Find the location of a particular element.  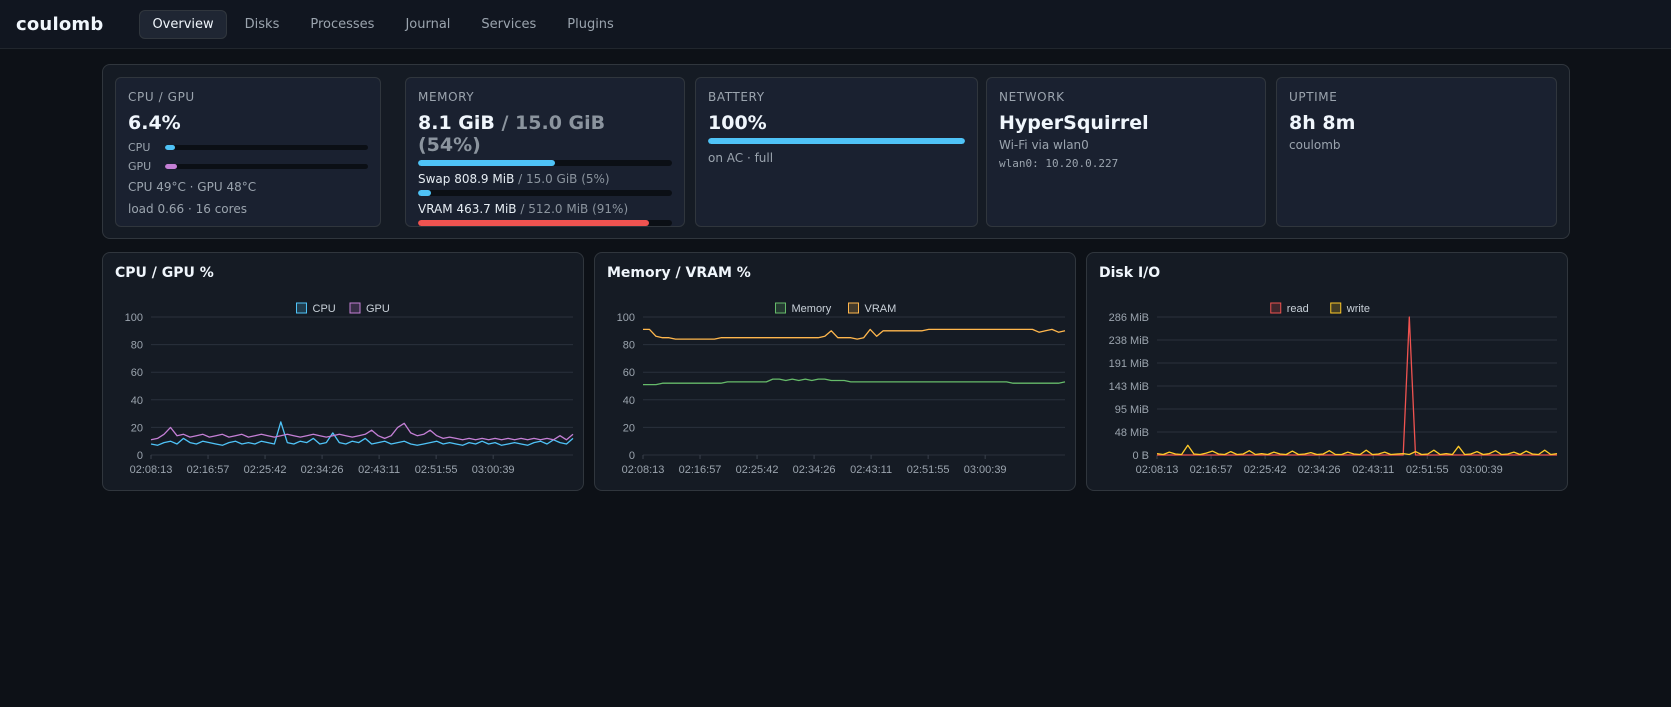

tab-disks: Disks is located at coordinates (262, 24).